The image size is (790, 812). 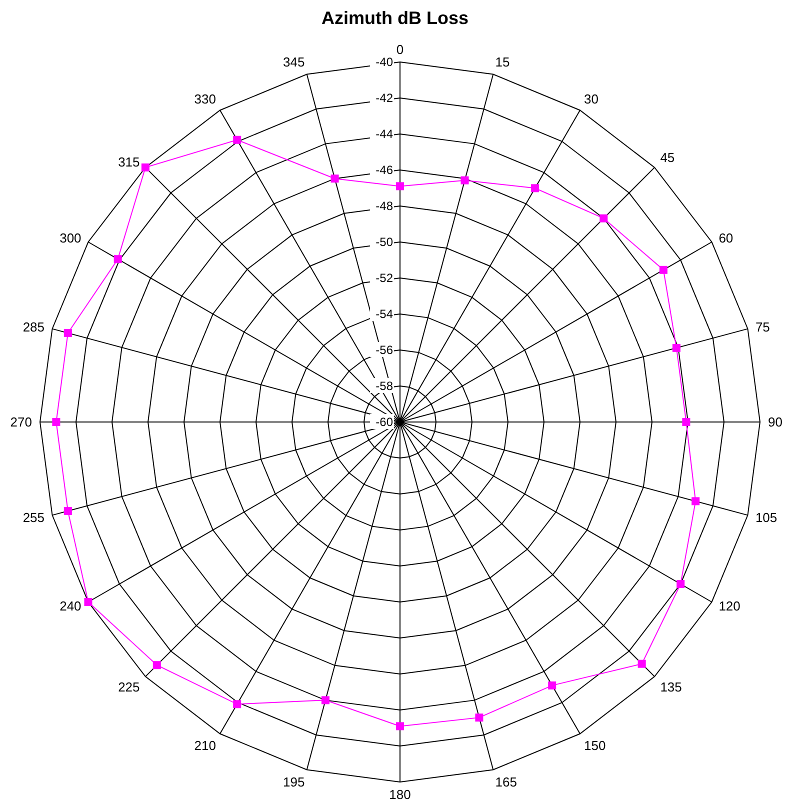 What do you see at coordinates (385, 98) in the screenshot?
I see `y-tick-label: -42` at bounding box center [385, 98].